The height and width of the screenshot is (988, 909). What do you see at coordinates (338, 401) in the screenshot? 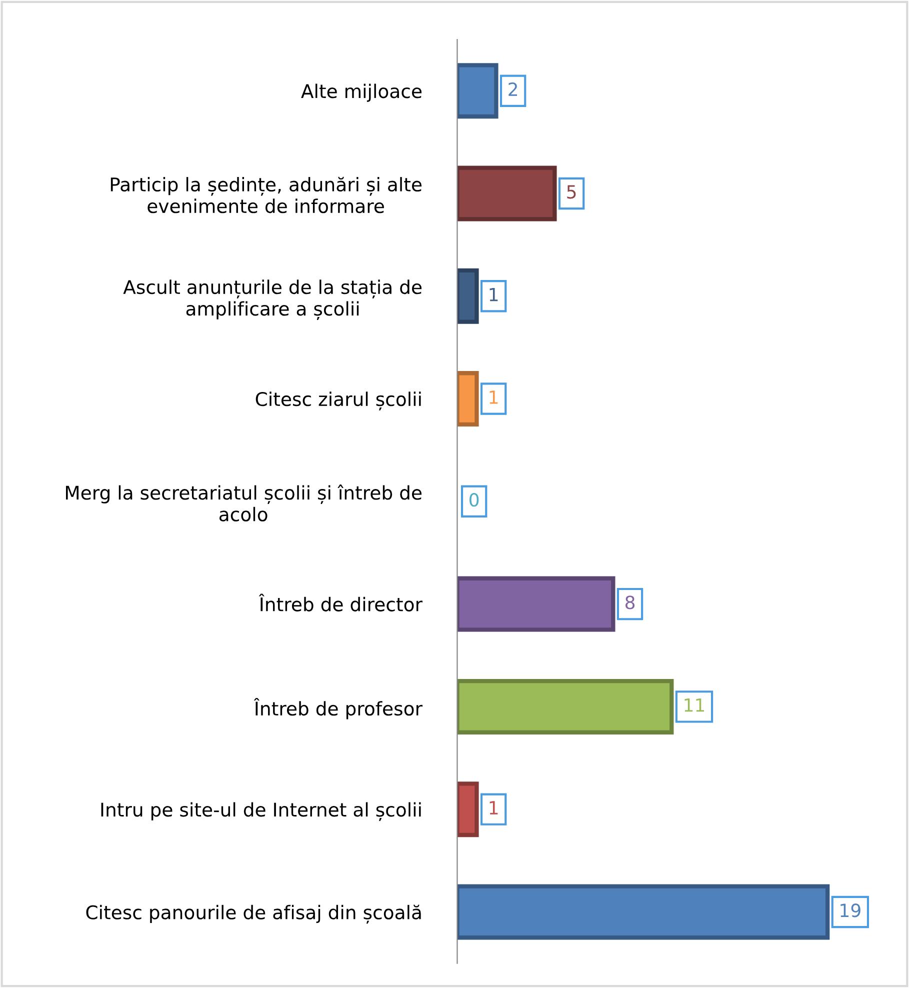
I see `y-tick-label: Citesc ziarul școlii` at bounding box center [338, 401].